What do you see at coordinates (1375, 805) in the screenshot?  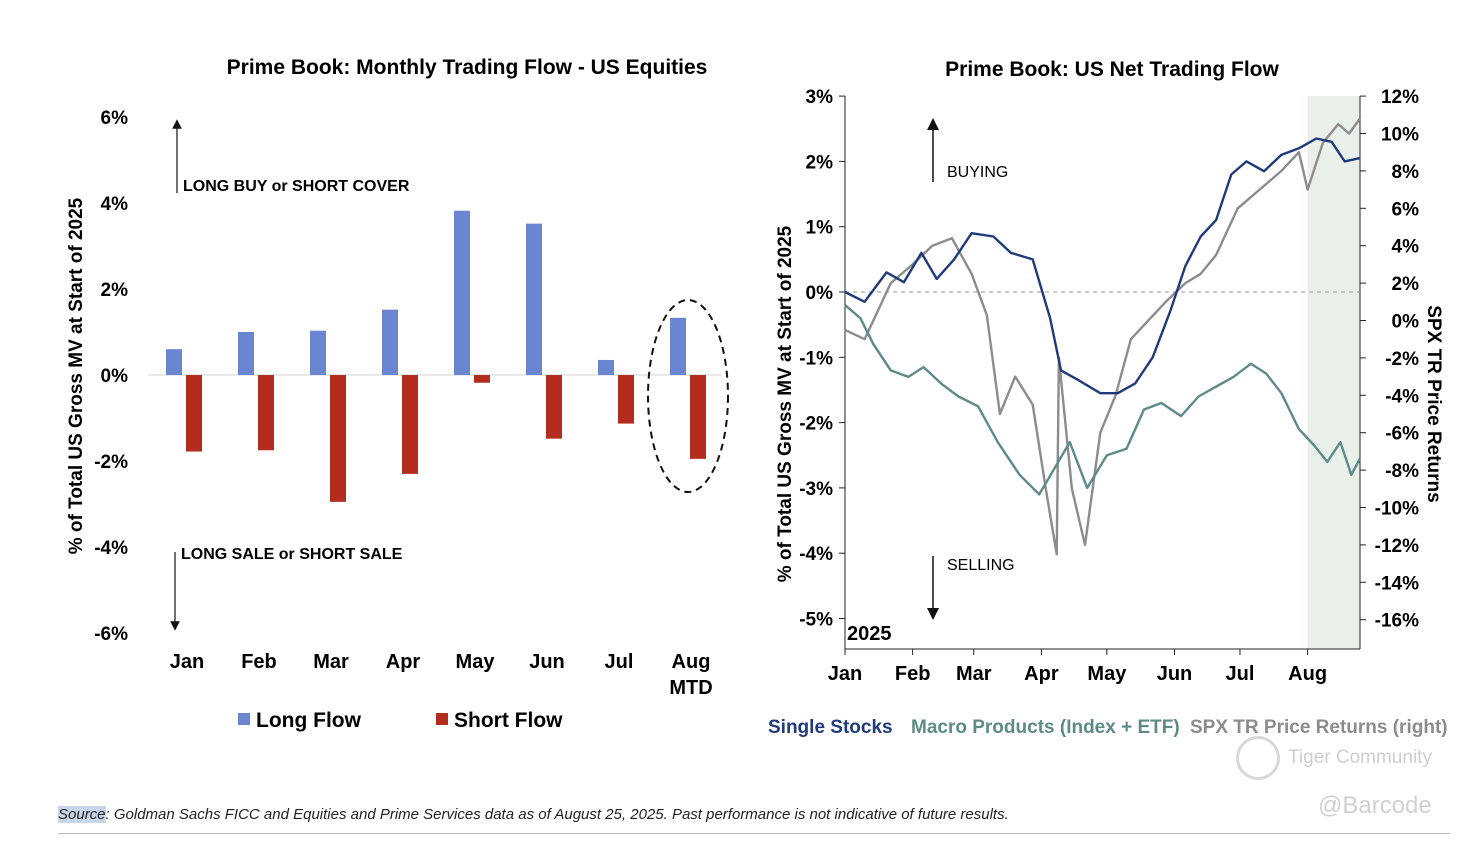 I see `barcode-watermark: @Barcode` at bounding box center [1375, 805].